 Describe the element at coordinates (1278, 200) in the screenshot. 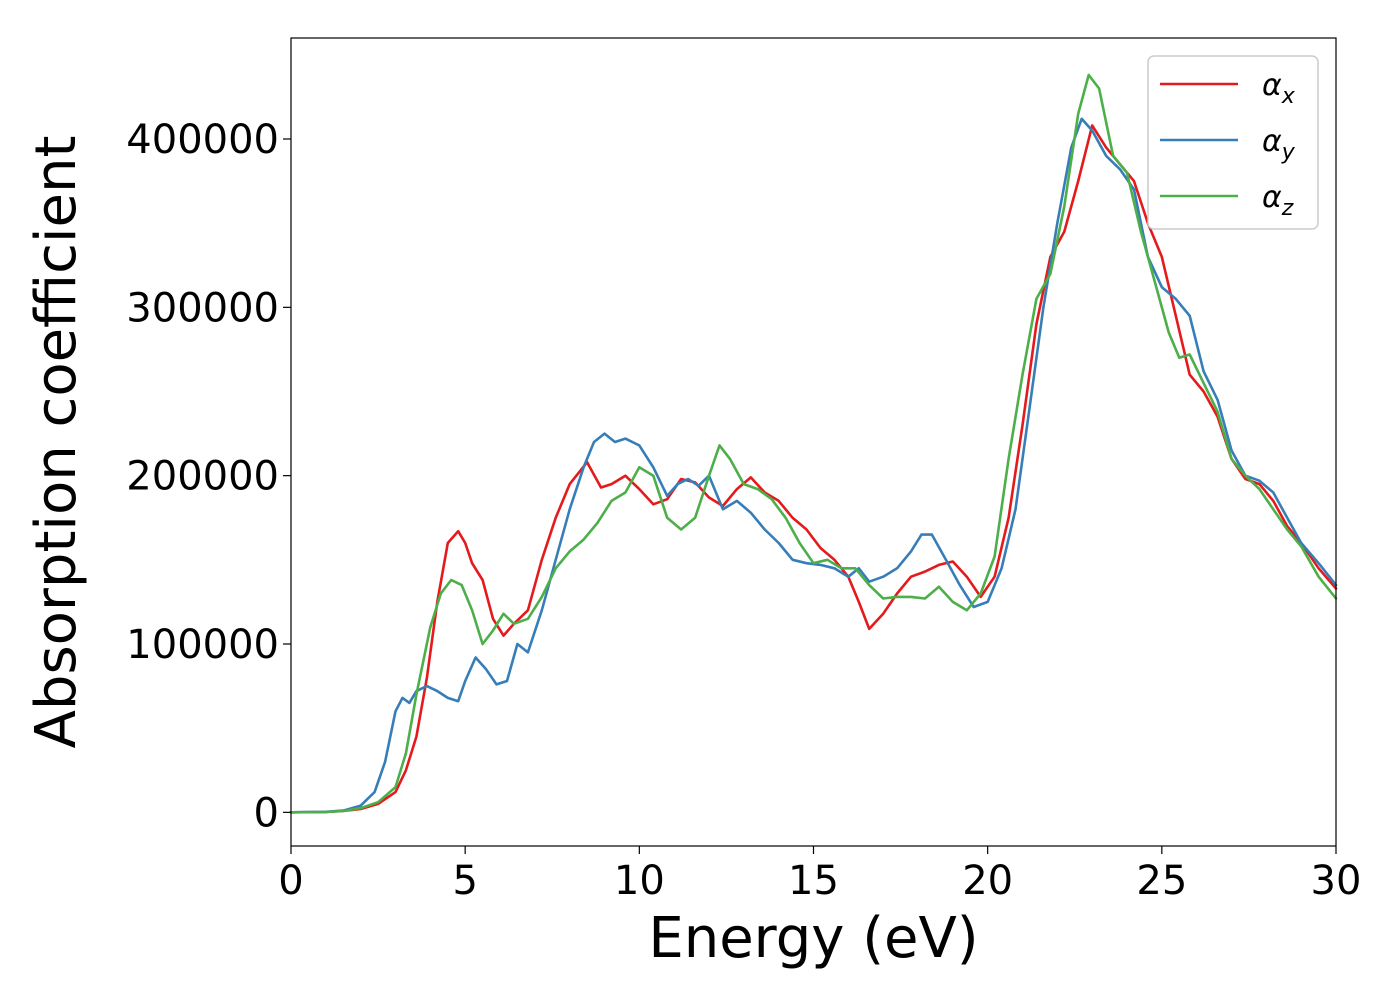

I see `legend-label-z: αz` at that location.